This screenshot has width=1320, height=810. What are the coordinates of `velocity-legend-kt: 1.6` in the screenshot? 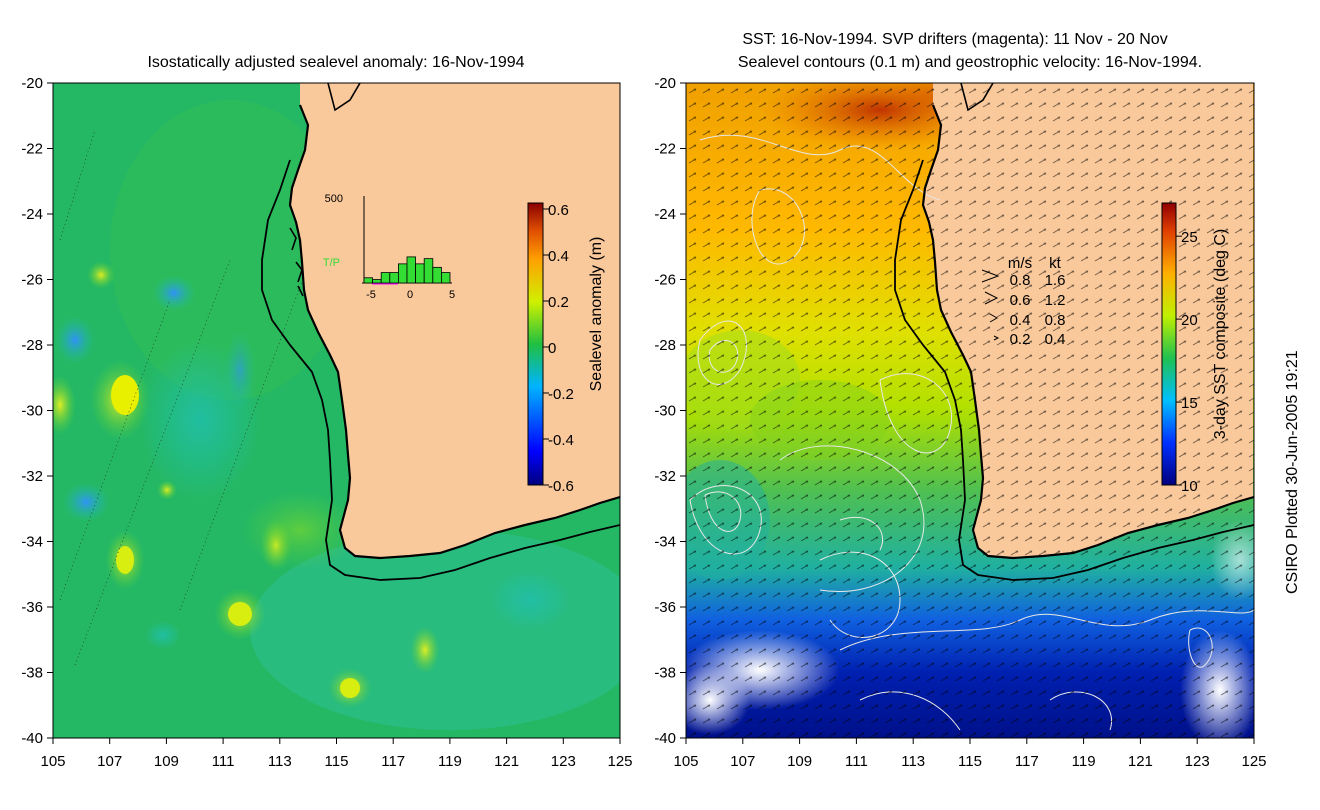 It's located at (1055, 280).